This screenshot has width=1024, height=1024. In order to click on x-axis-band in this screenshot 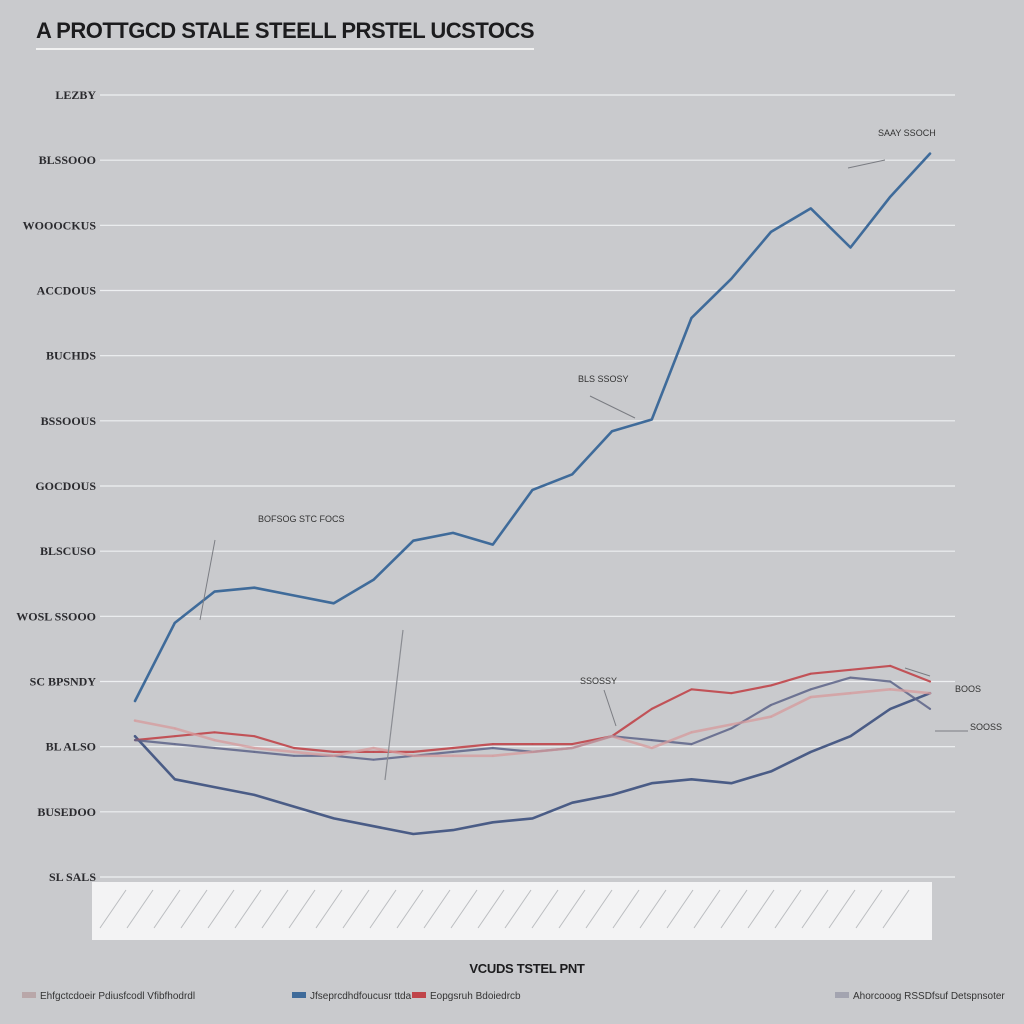, I will do `click(512, 911)`.